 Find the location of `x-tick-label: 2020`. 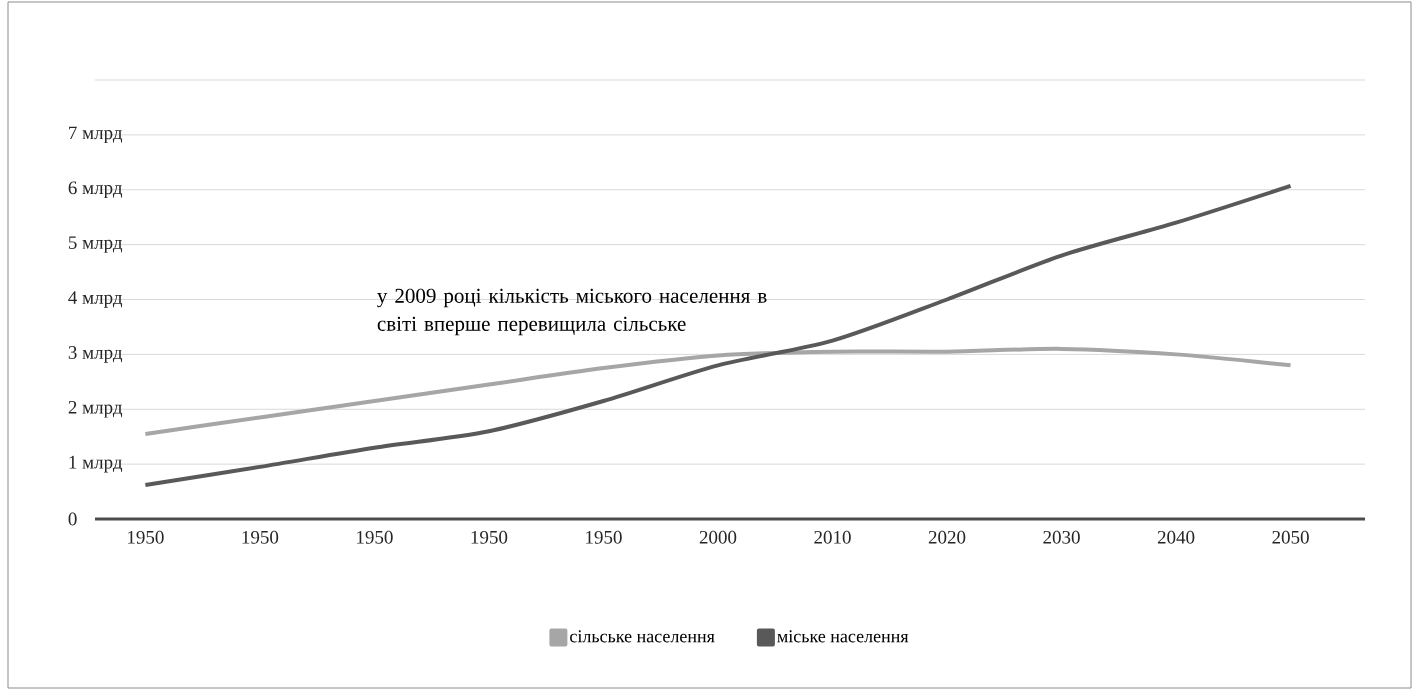

x-tick-label: 2020 is located at coordinates (947, 537).